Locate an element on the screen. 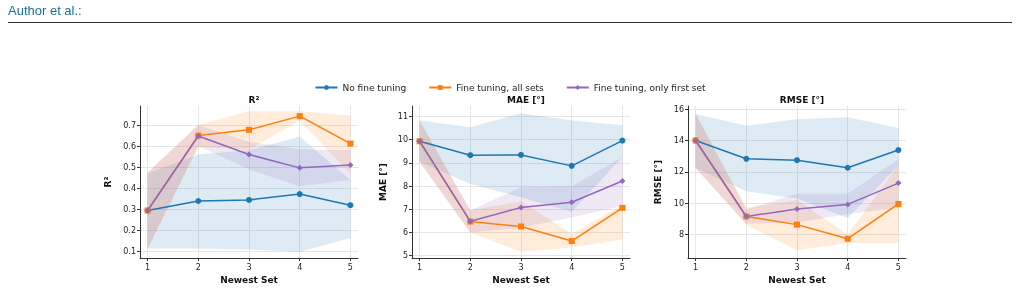 The height and width of the screenshot is (290, 1018). y-tick-label: 16 is located at coordinates (678, 109).